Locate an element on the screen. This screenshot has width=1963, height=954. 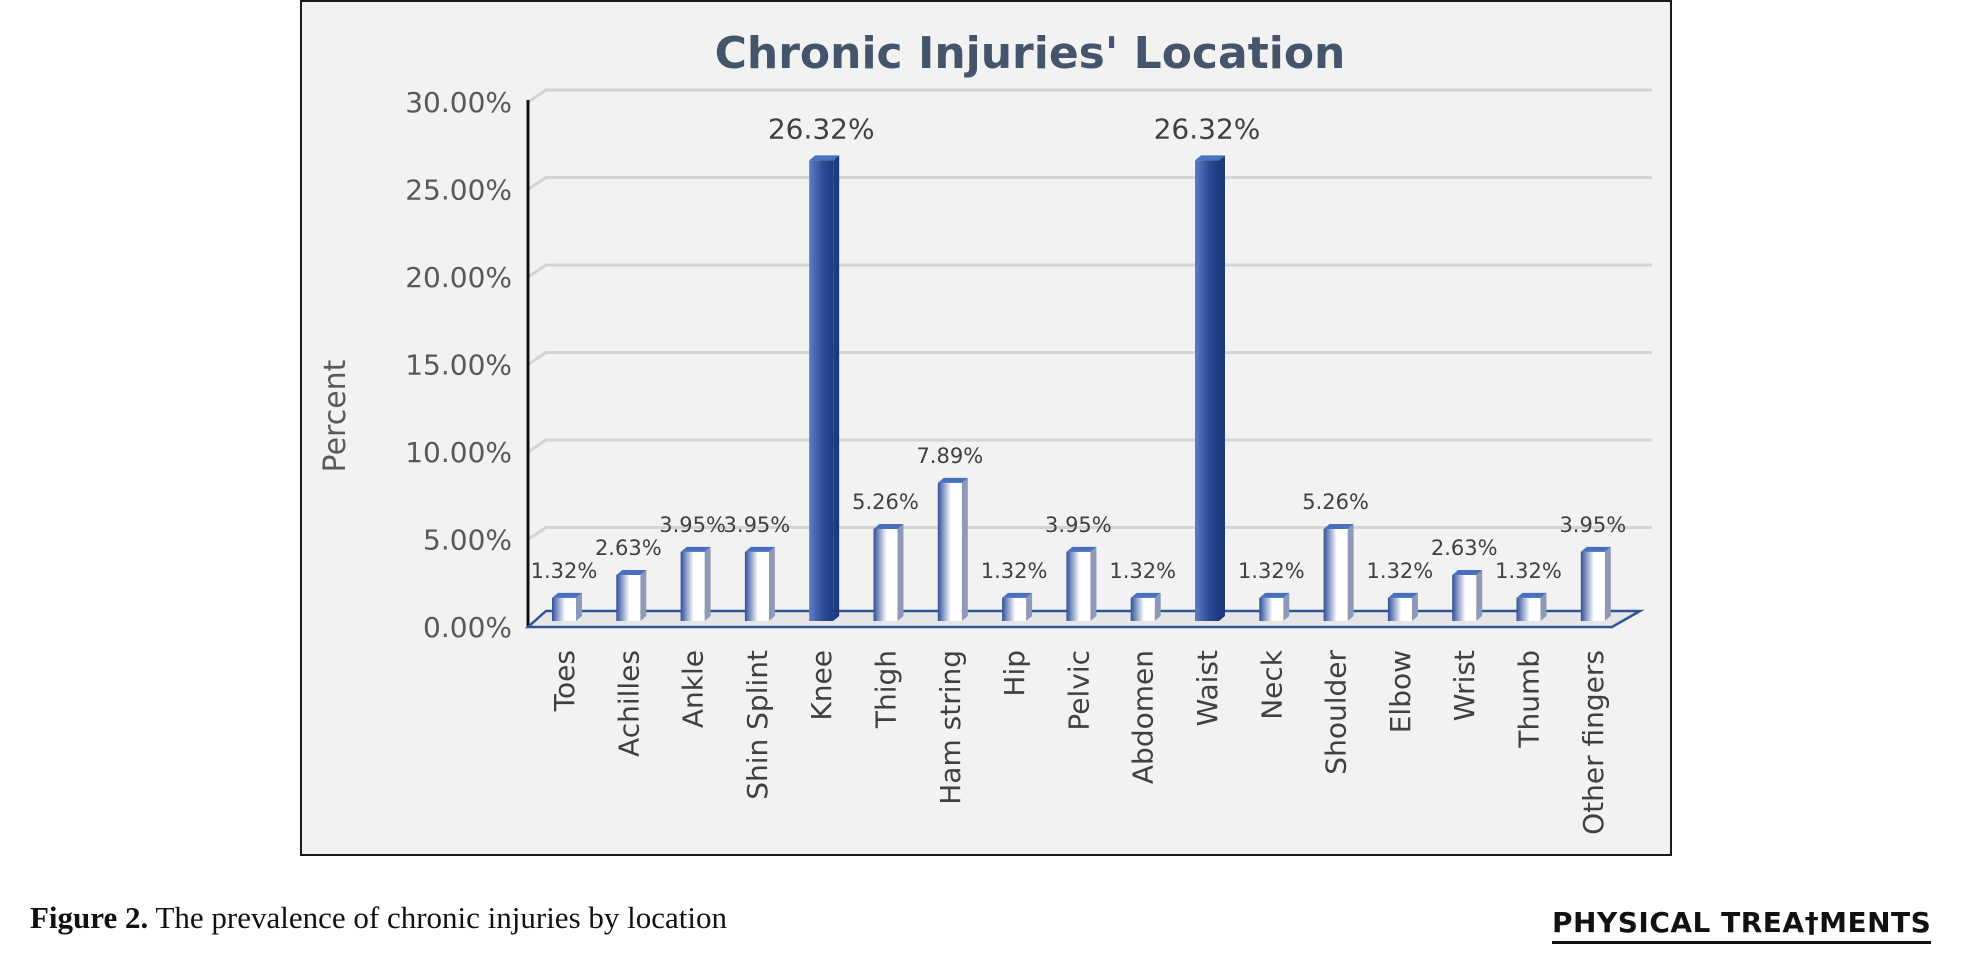
x-tick-label: Achilles is located at coordinates (628, 703).